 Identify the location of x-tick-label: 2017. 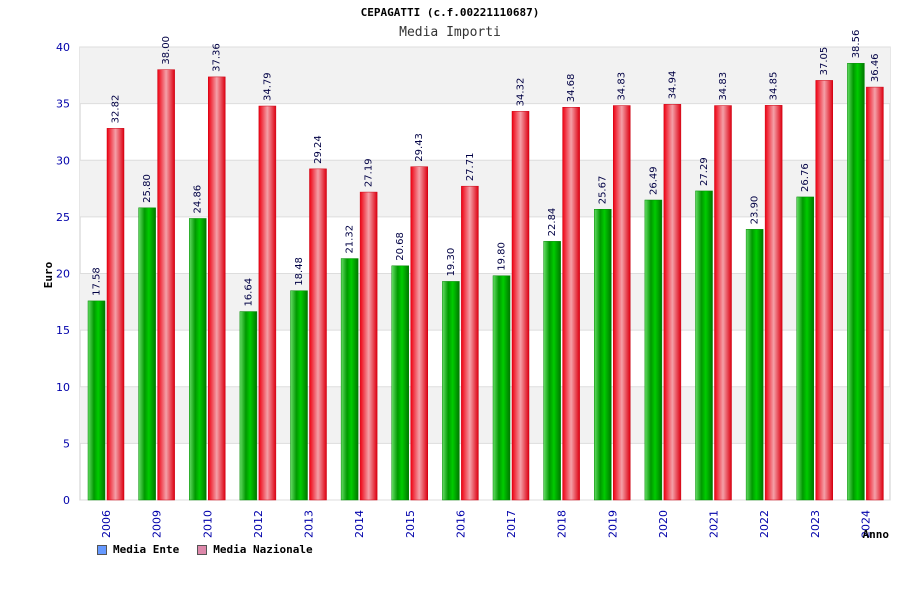
(511, 524).